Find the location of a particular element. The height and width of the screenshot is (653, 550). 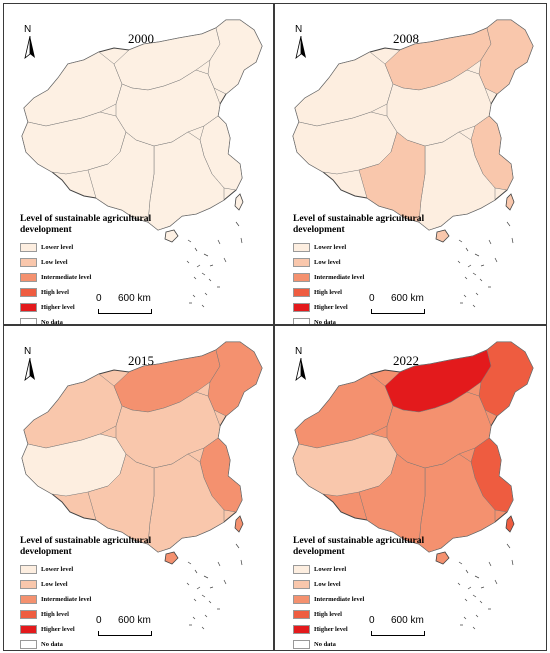

panel-year: 2000 is located at coordinates (141, 38).